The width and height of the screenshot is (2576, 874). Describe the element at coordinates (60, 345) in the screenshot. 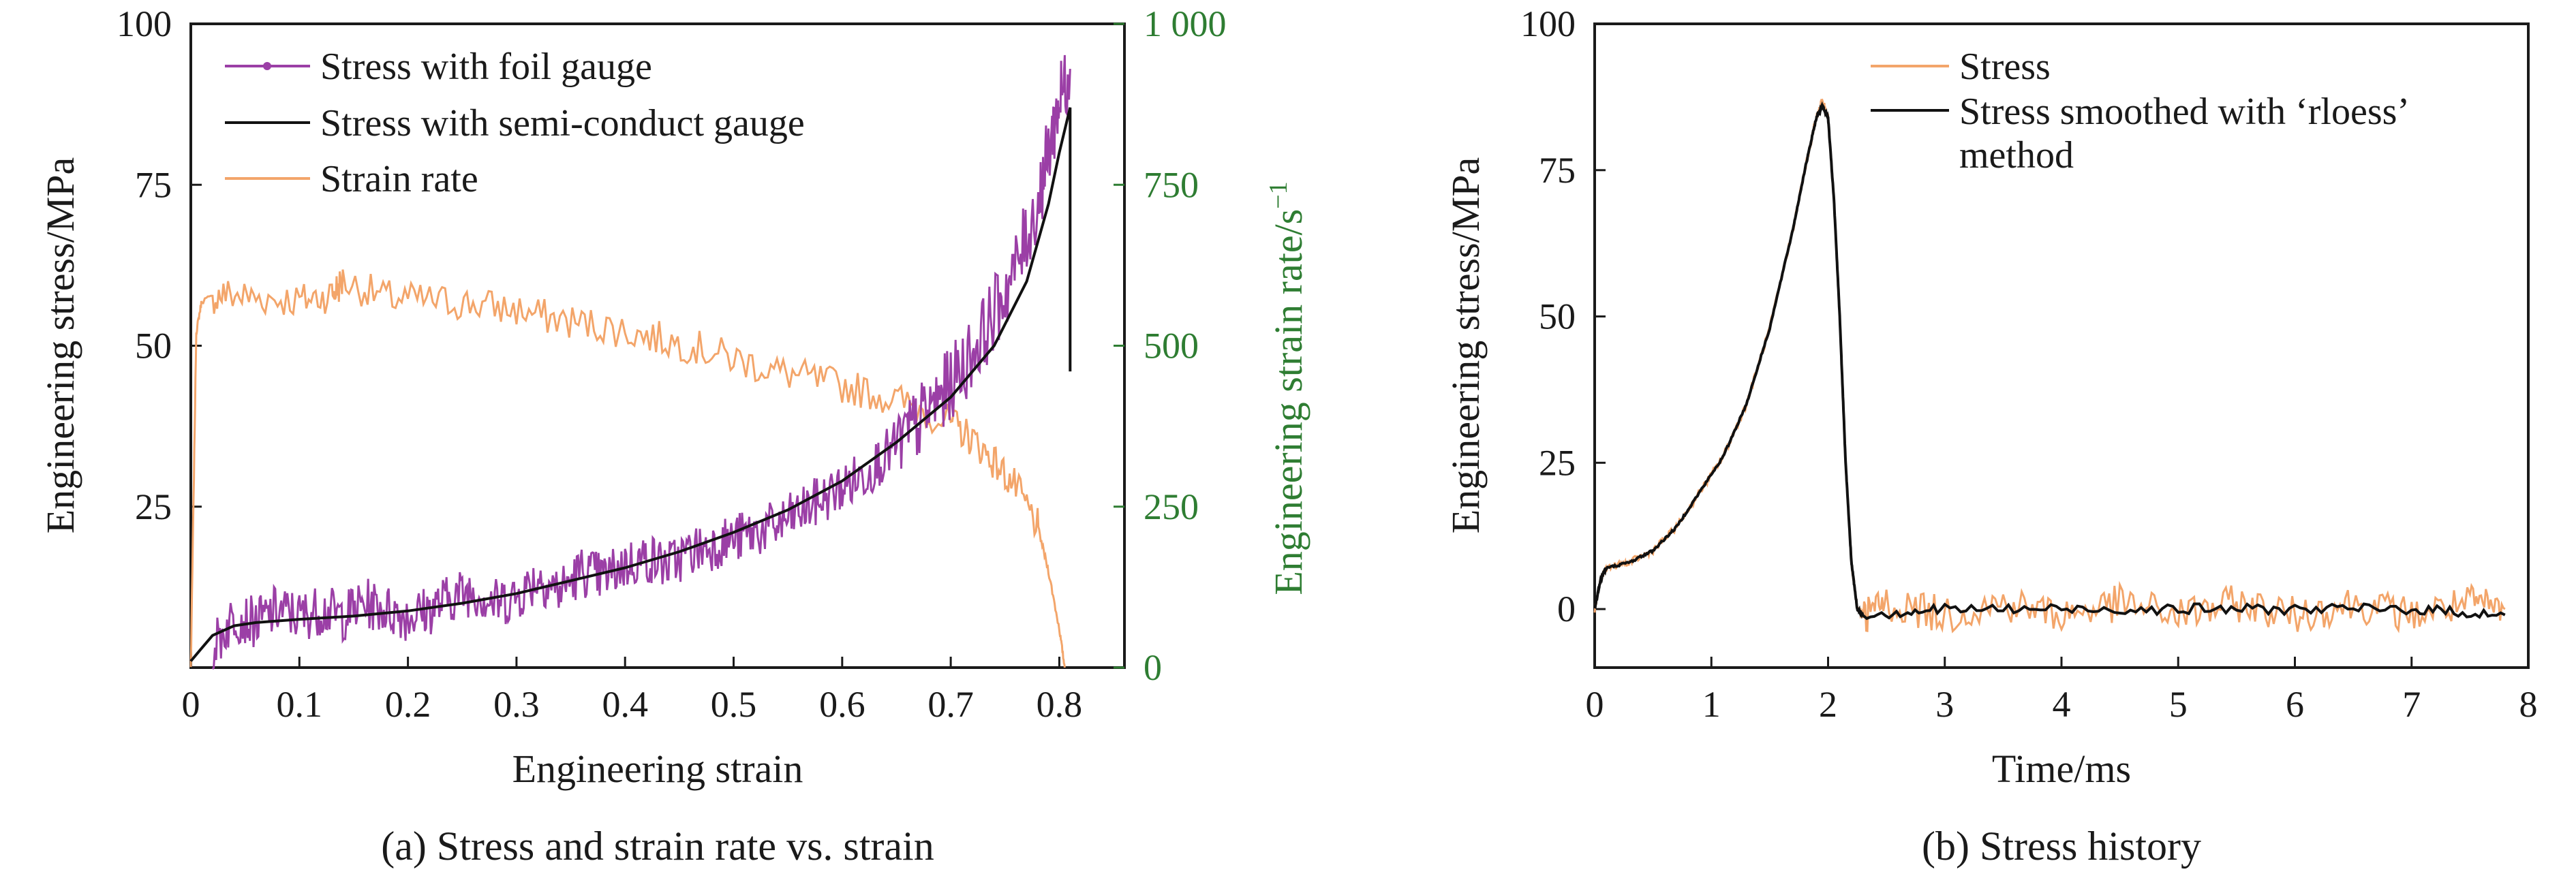

I see `chart-a-y-label: Engineering stress/MPa` at that location.